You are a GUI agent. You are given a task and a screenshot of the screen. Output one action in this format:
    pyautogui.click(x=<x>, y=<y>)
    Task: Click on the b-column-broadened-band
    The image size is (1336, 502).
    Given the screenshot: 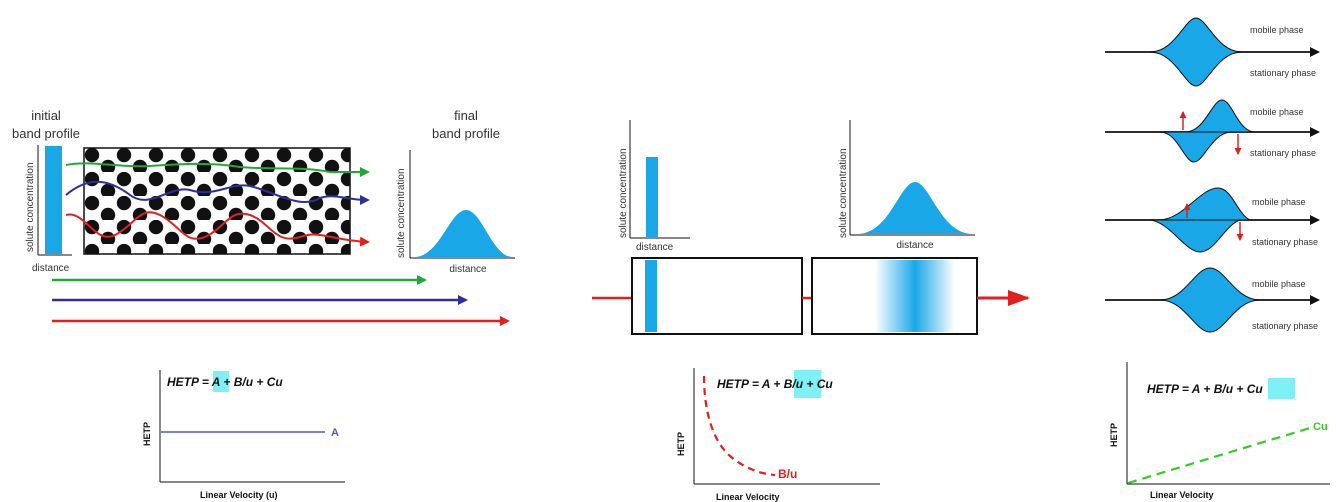 What is the action you would take?
    pyautogui.click(x=915, y=296)
    